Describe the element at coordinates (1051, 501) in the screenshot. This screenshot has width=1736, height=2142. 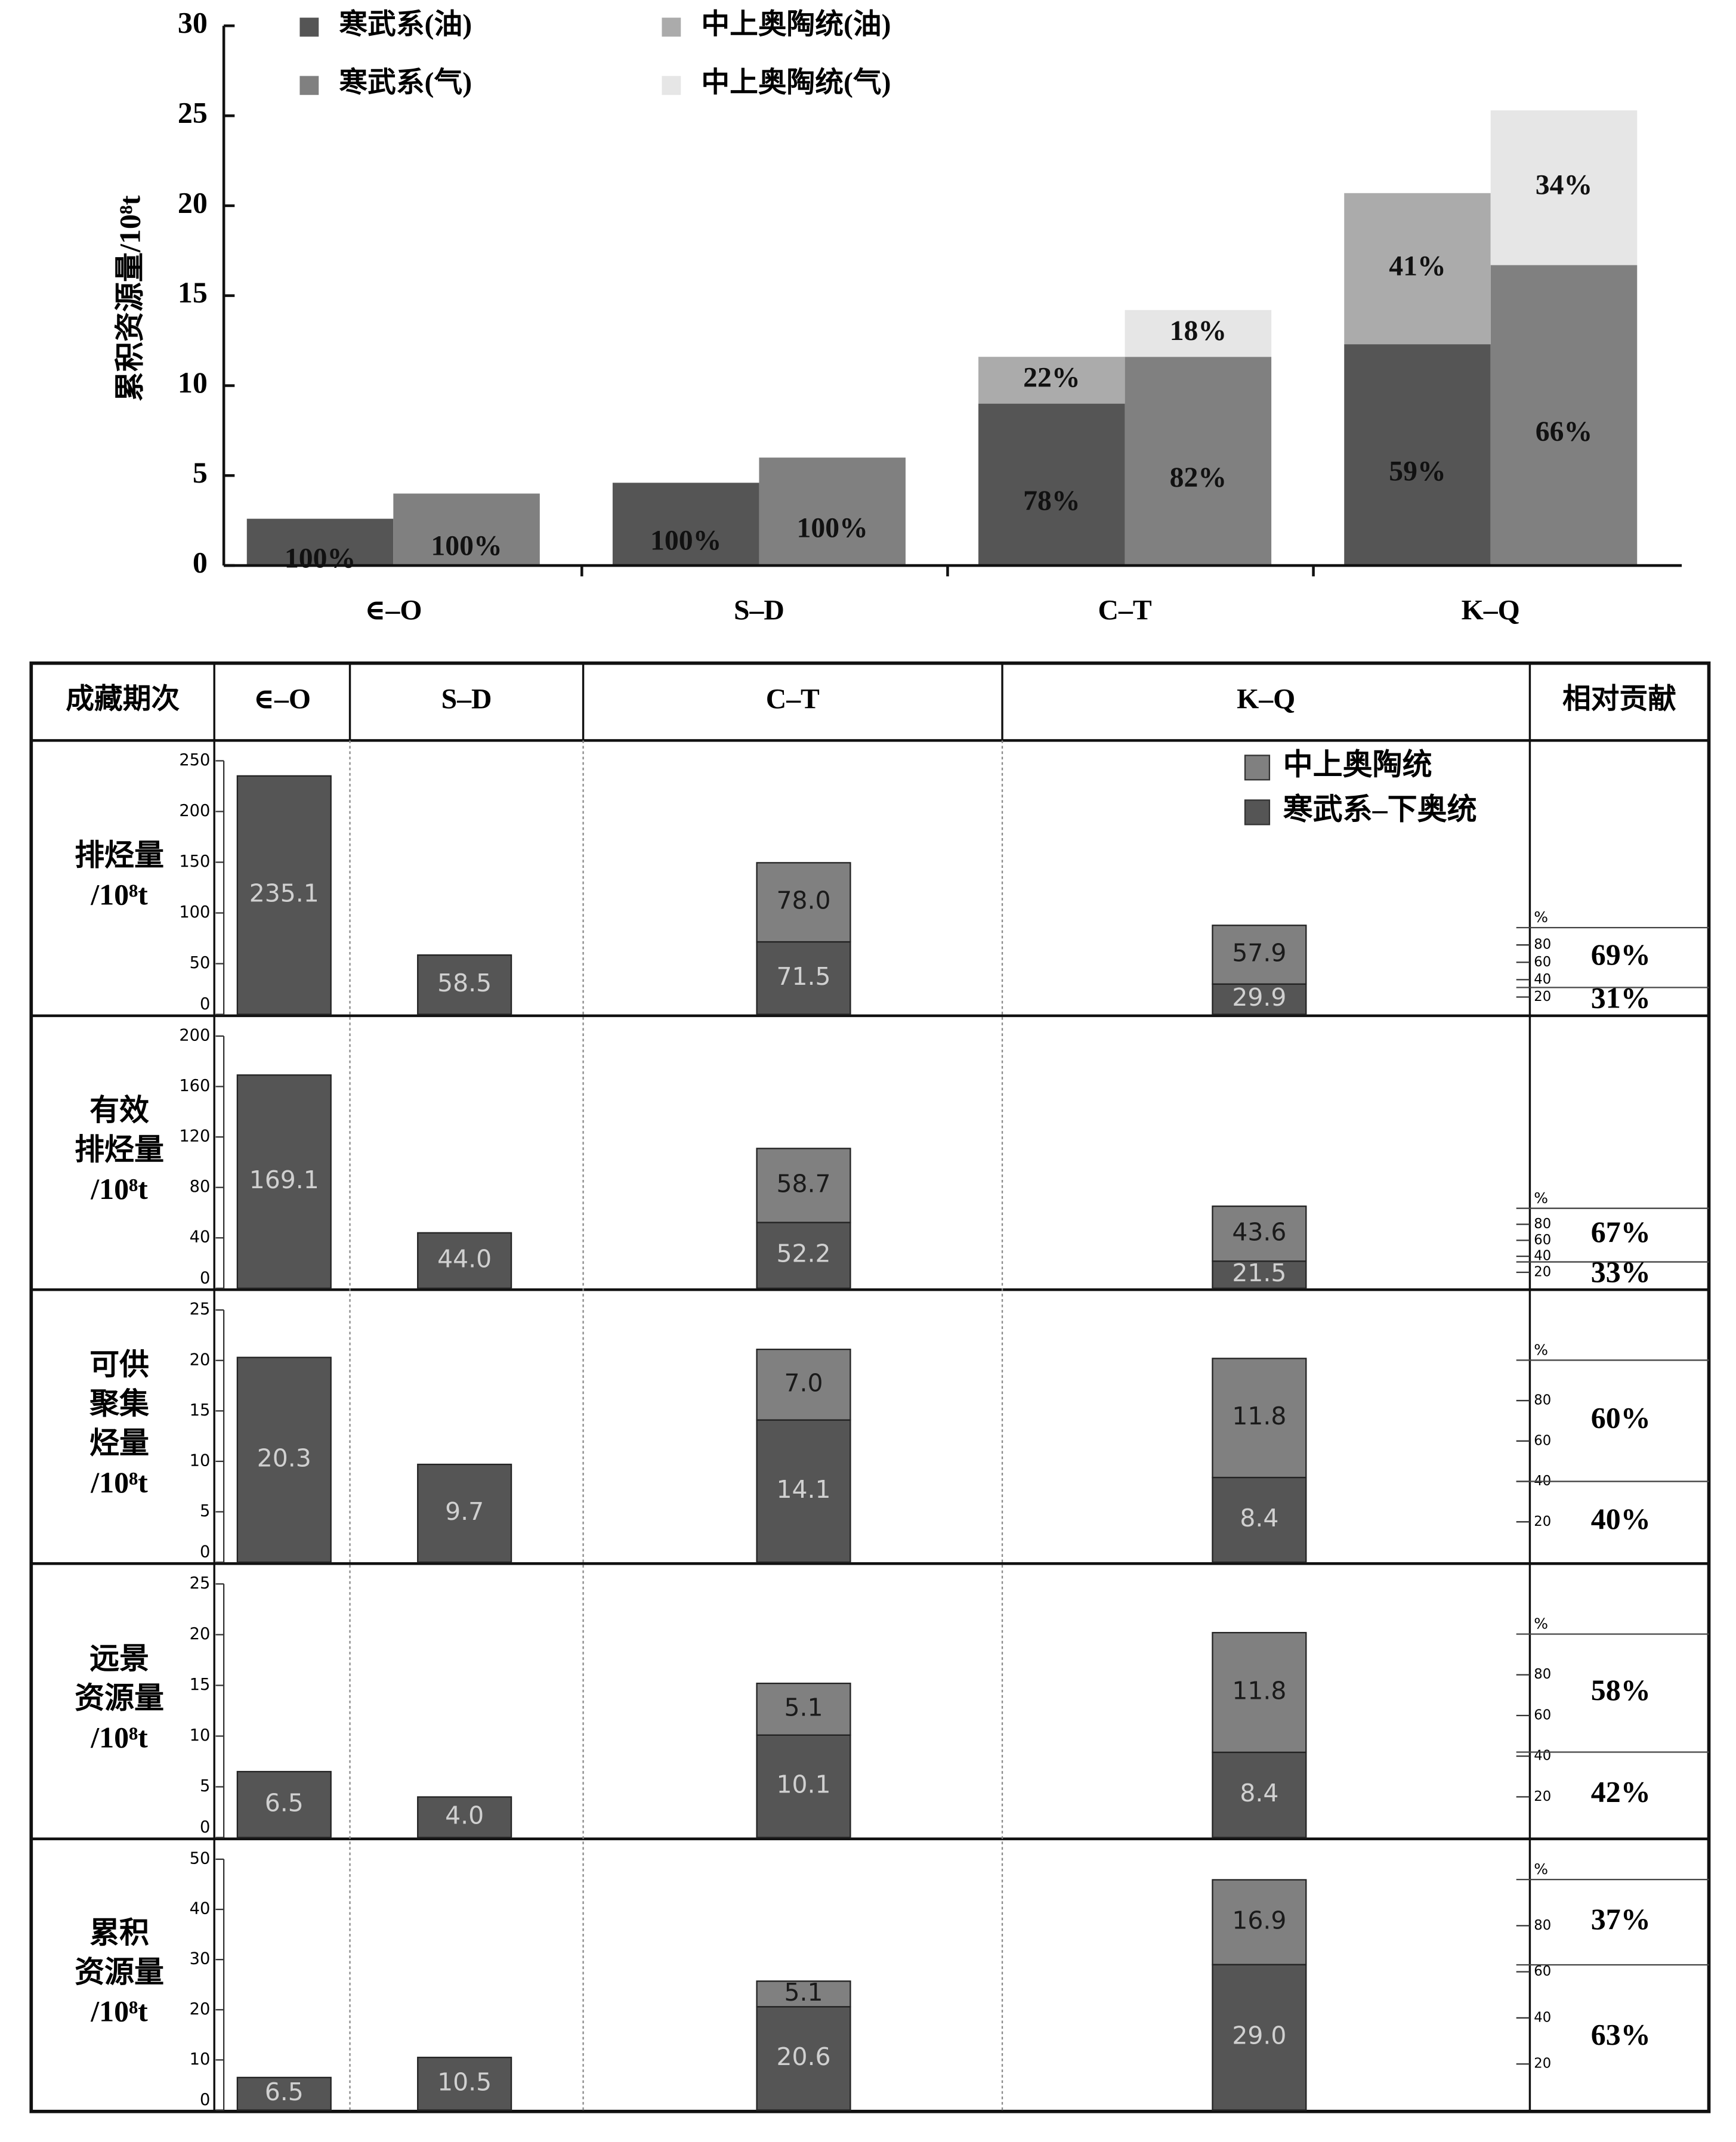
I see `share-label: 78%` at that location.